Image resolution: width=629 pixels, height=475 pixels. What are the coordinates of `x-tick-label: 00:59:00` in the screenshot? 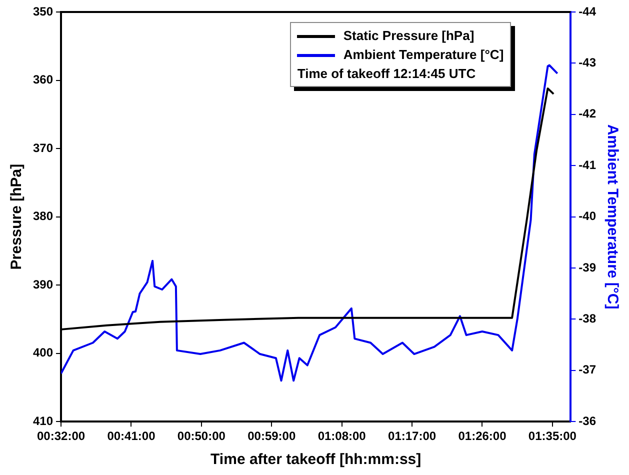 It's located at (272, 436).